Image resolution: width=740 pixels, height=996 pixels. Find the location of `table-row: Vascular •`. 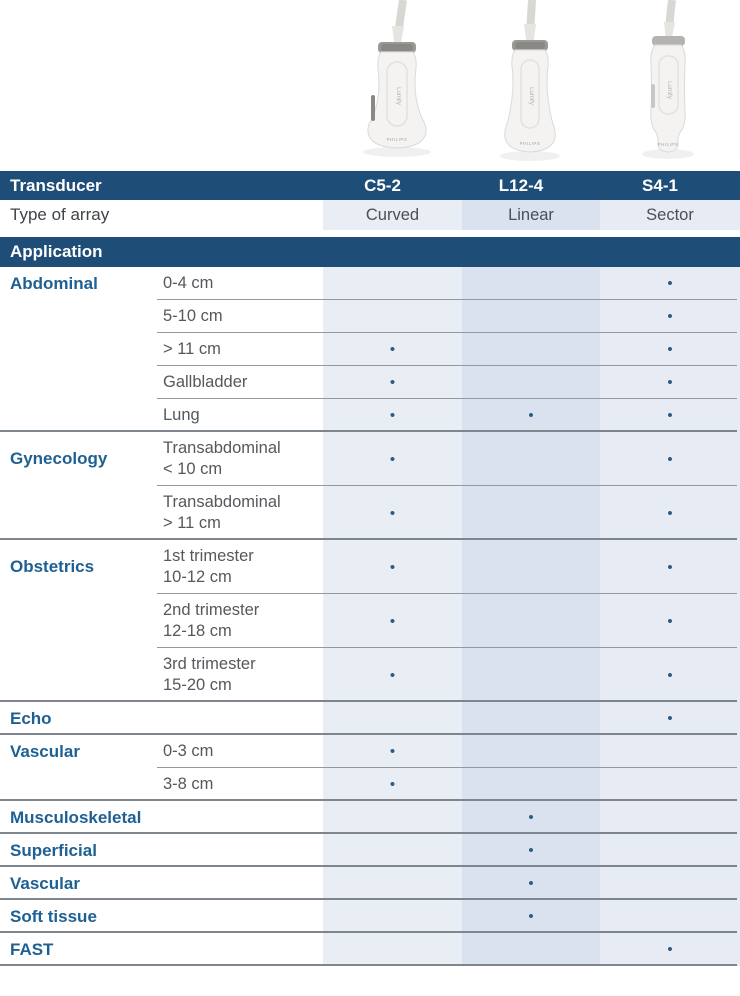

table-row: Vascular • is located at coordinates (370, 883).